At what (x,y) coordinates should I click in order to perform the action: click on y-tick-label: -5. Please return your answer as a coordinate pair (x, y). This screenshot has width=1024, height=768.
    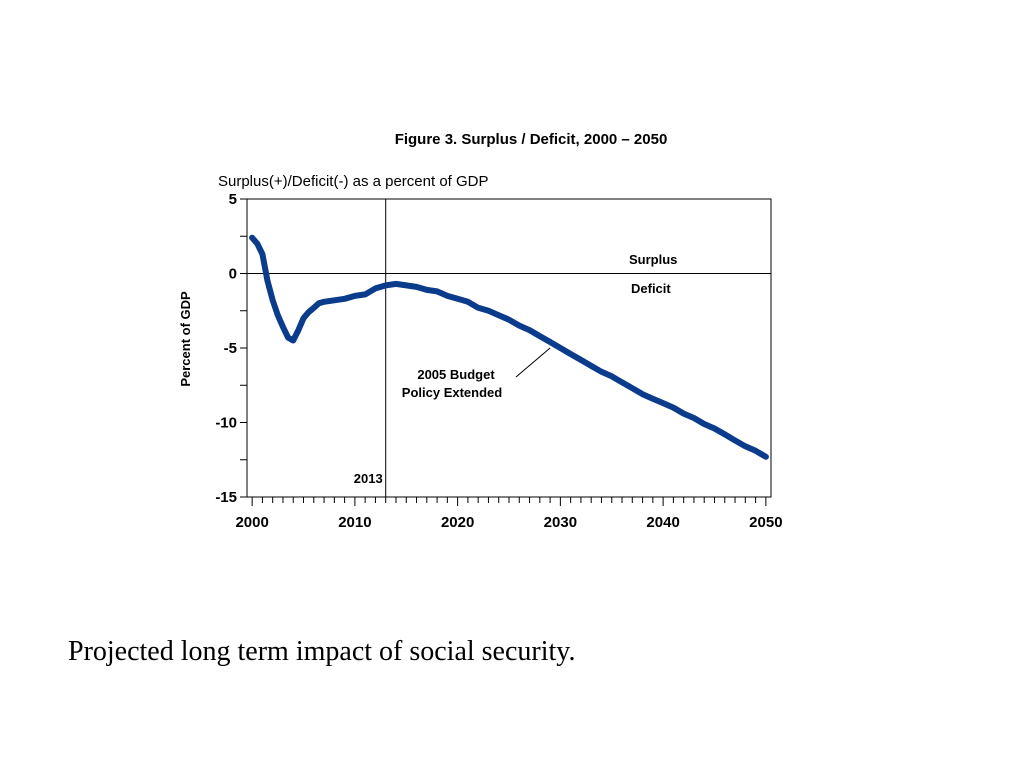
    Looking at the image, I should click on (230, 348).